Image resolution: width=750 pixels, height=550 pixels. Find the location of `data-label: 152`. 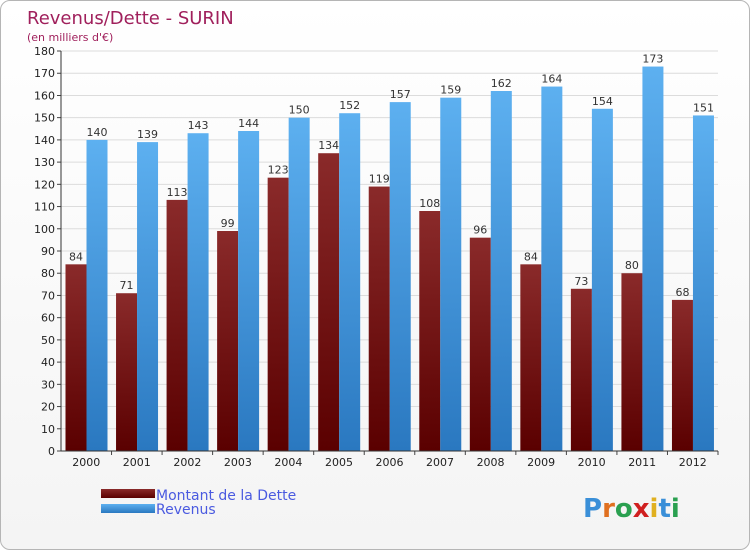

data-label: 152 is located at coordinates (349, 105).